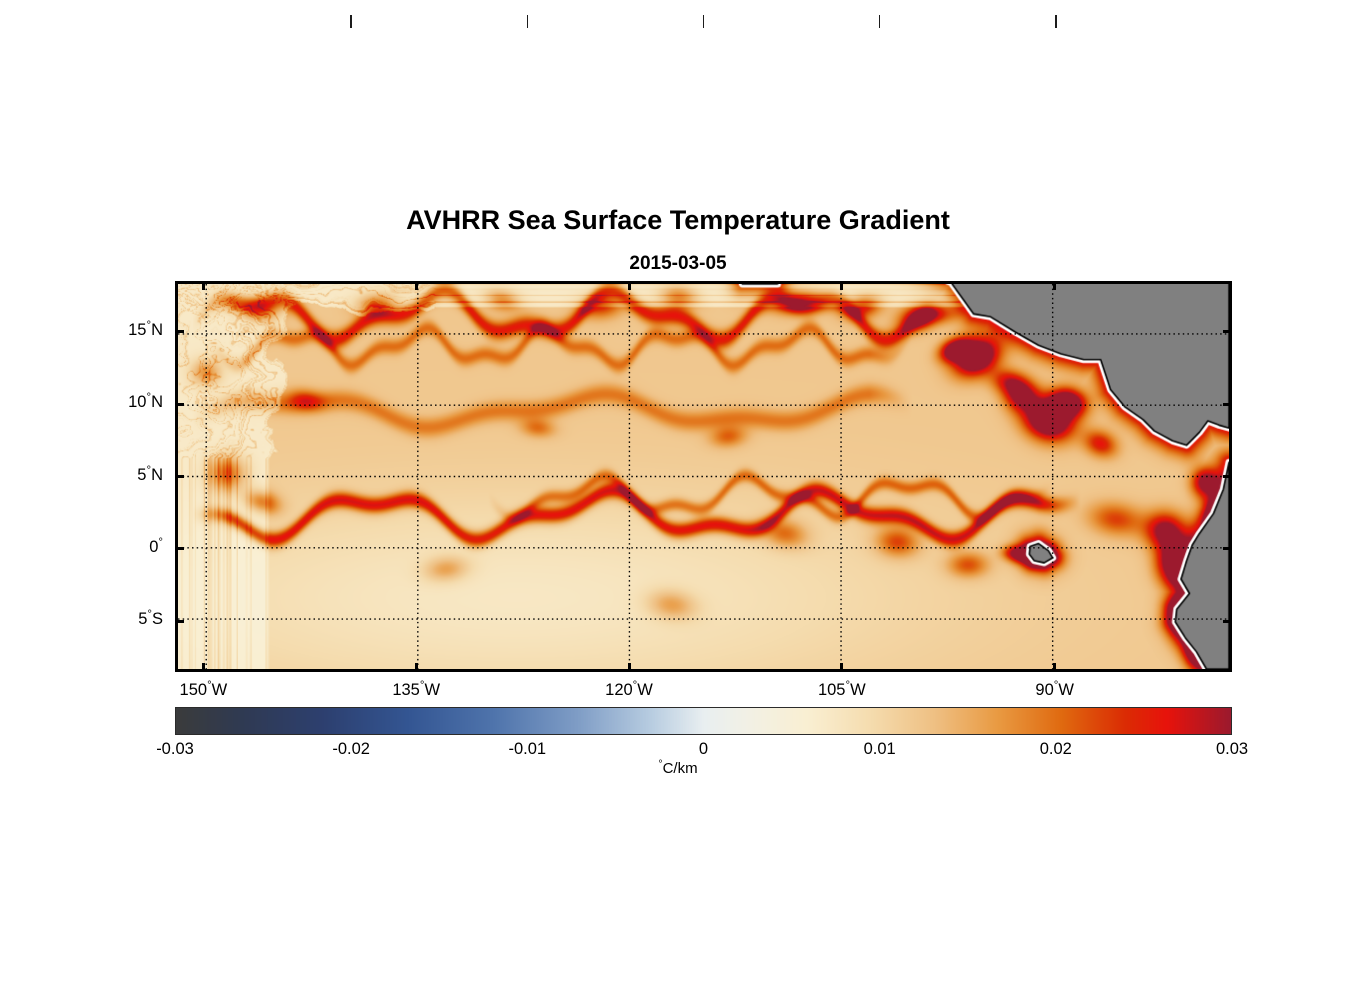 The width and height of the screenshot is (1356, 1000). I want to click on xtick-hemi-1: W, so click(432, 690).